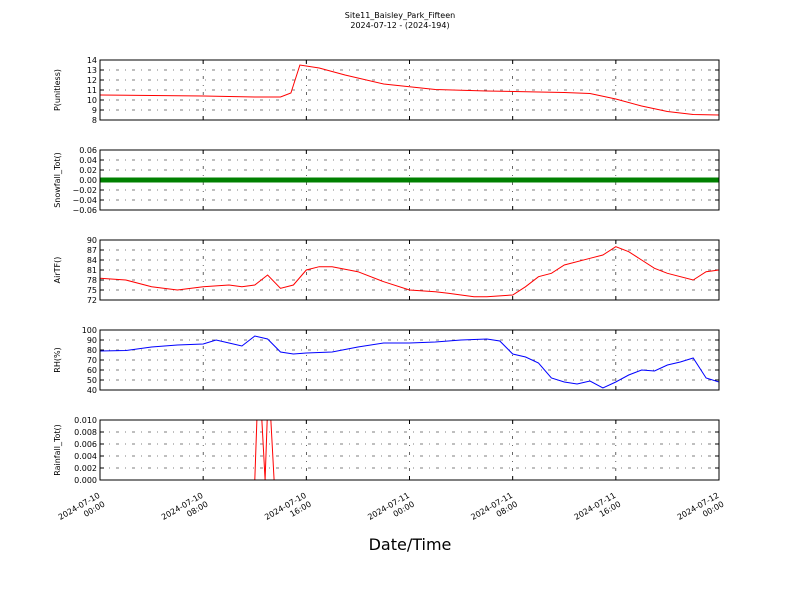 The width and height of the screenshot is (800, 600). Describe the element at coordinates (92, 370) in the screenshot. I see `y-tick-label: 60` at that location.